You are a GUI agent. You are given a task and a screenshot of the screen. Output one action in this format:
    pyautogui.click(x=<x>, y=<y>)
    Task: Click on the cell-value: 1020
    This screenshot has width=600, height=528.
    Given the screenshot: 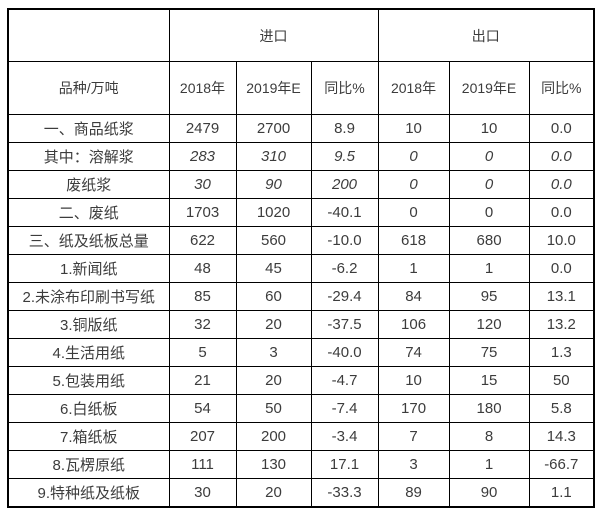 What is the action you would take?
    pyautogui.click(x=273, y=212)
    